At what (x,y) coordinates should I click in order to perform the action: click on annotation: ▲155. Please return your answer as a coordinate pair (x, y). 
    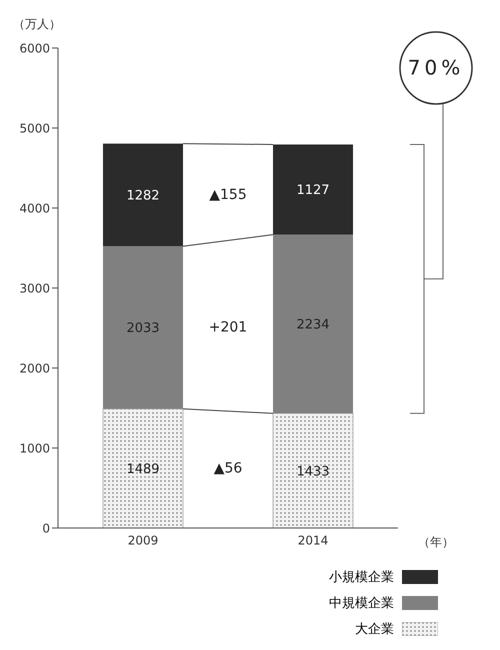
    Looking at the image, I should click on (228, 194).